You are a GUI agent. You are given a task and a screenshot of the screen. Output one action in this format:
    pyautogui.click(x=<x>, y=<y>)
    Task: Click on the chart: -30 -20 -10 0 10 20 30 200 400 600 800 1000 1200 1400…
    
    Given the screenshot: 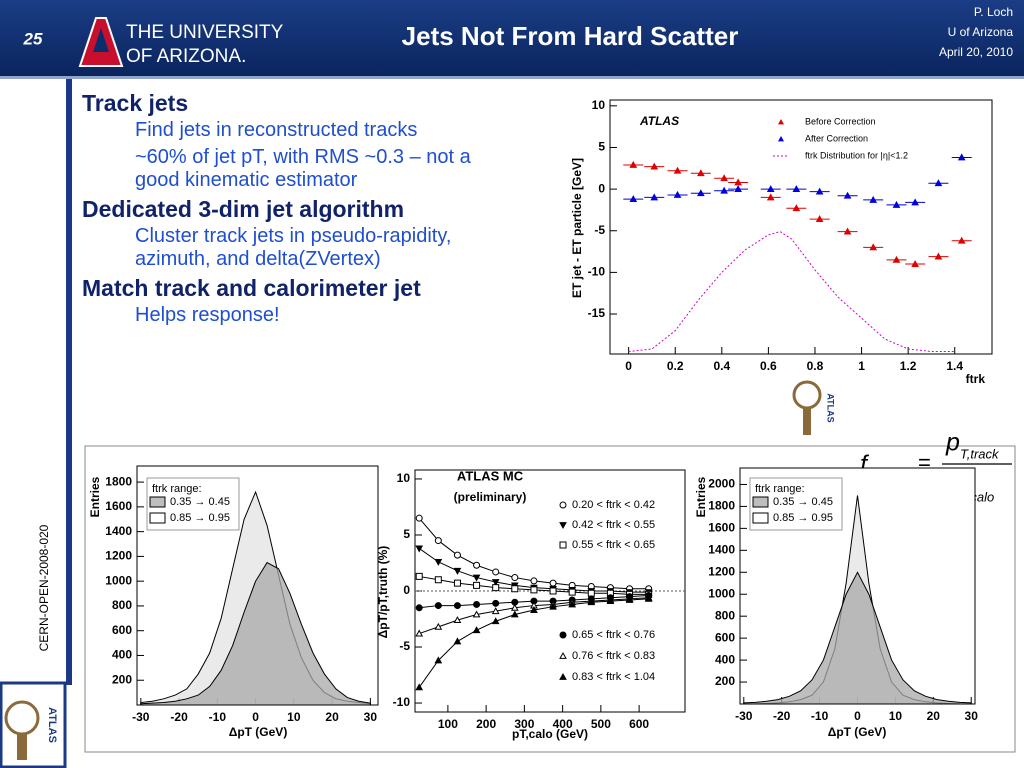 What is the action you would take?
    pyautogui.click(x=836, y=603)
    